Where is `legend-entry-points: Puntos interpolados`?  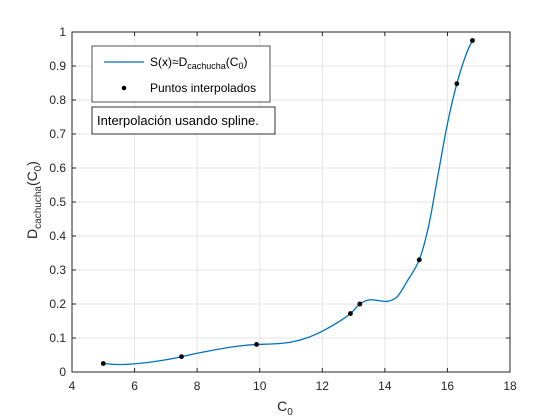 legend-entry-points: Puntos interpolados is located at coordinates (203, 88).